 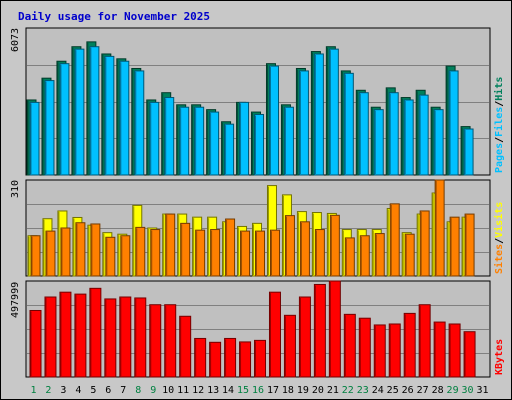 I want to click on legend-sites: Sites, so click(x=499, y=259).